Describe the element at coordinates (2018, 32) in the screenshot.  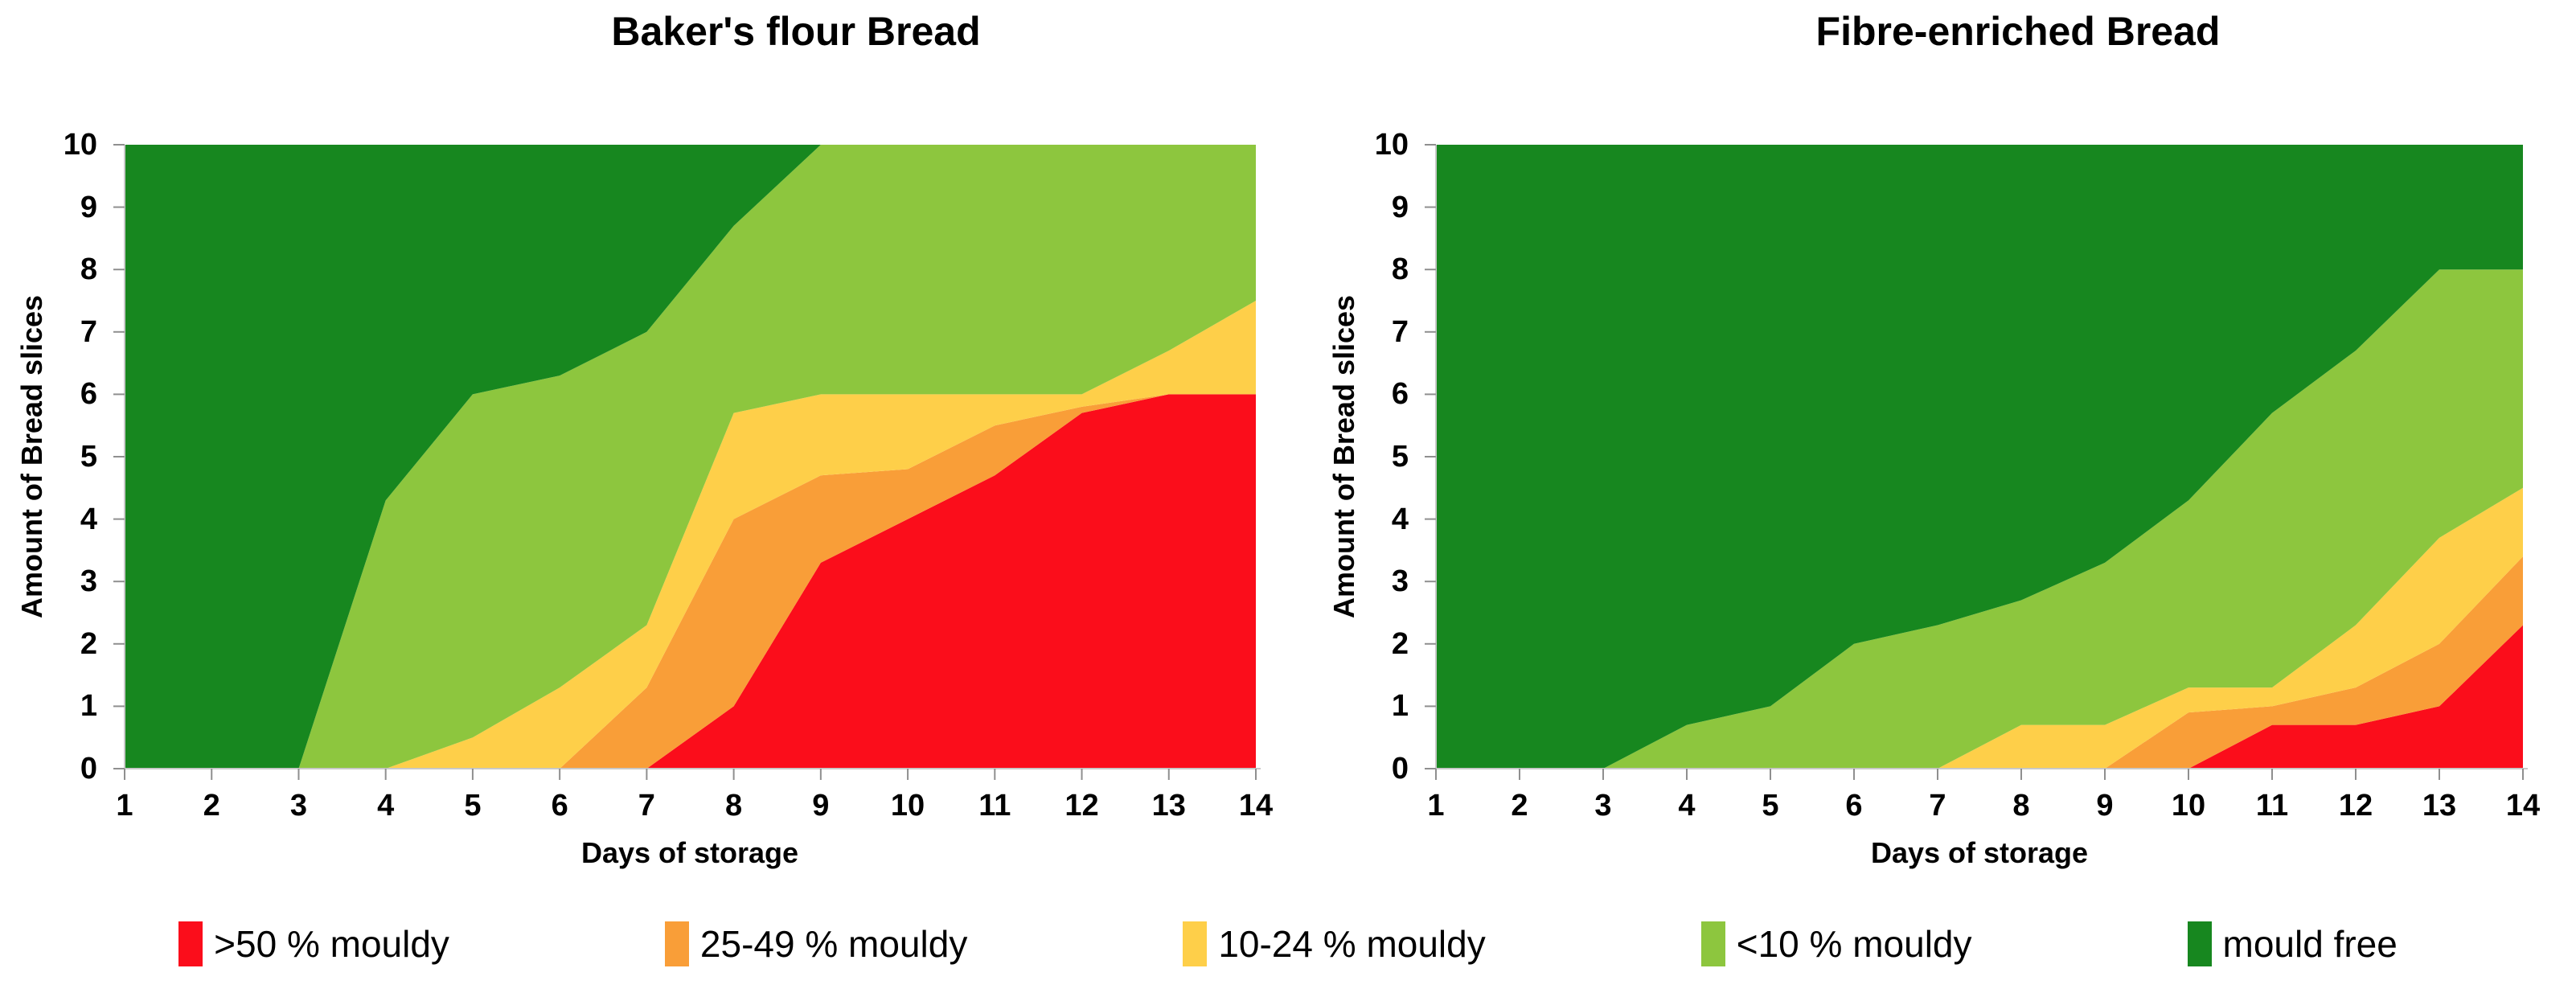
I see `chart-title-right: Fibre-enriched Bread` at that location.